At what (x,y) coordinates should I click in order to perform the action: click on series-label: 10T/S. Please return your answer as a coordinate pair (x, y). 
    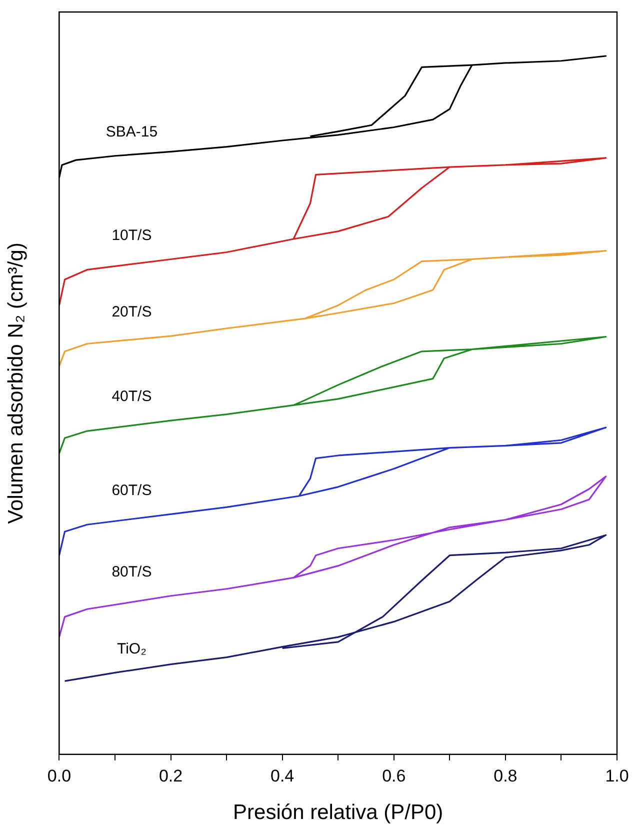
    Looking at the image, I should click on (132, 235).